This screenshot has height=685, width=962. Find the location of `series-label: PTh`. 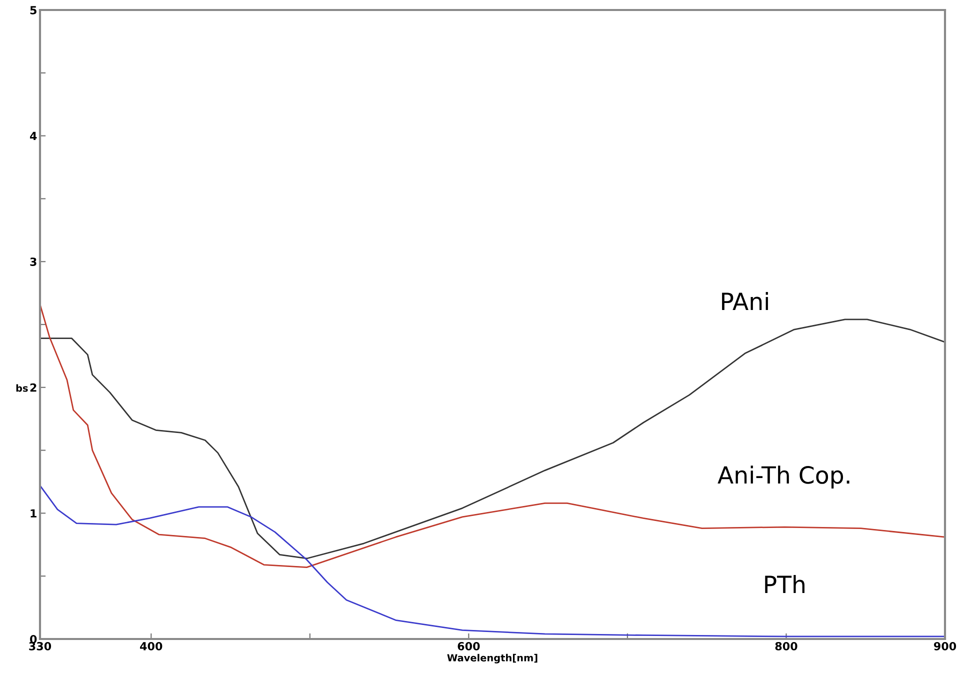

series-label: PTh is located at coordinates (784, 584).